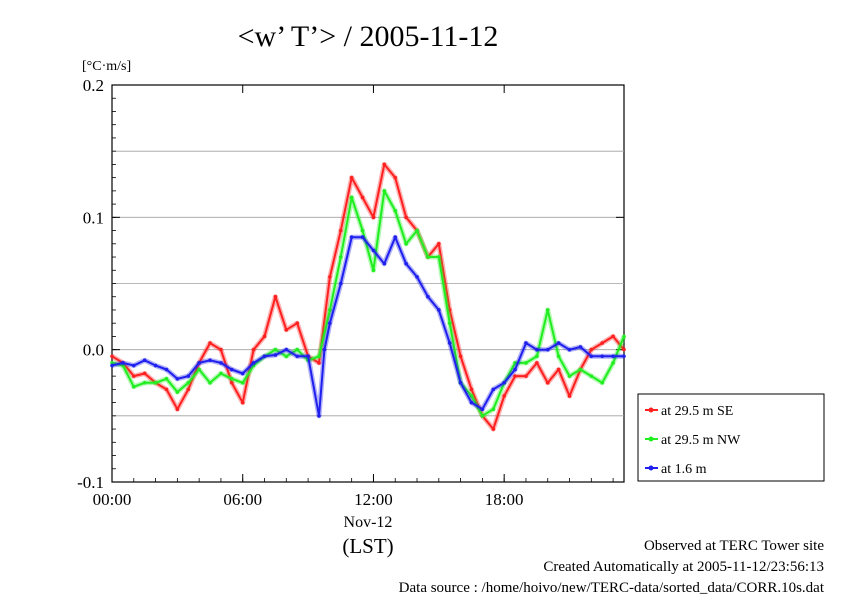  I want to click on y-tick-label: 0.1, so click(93, 217).